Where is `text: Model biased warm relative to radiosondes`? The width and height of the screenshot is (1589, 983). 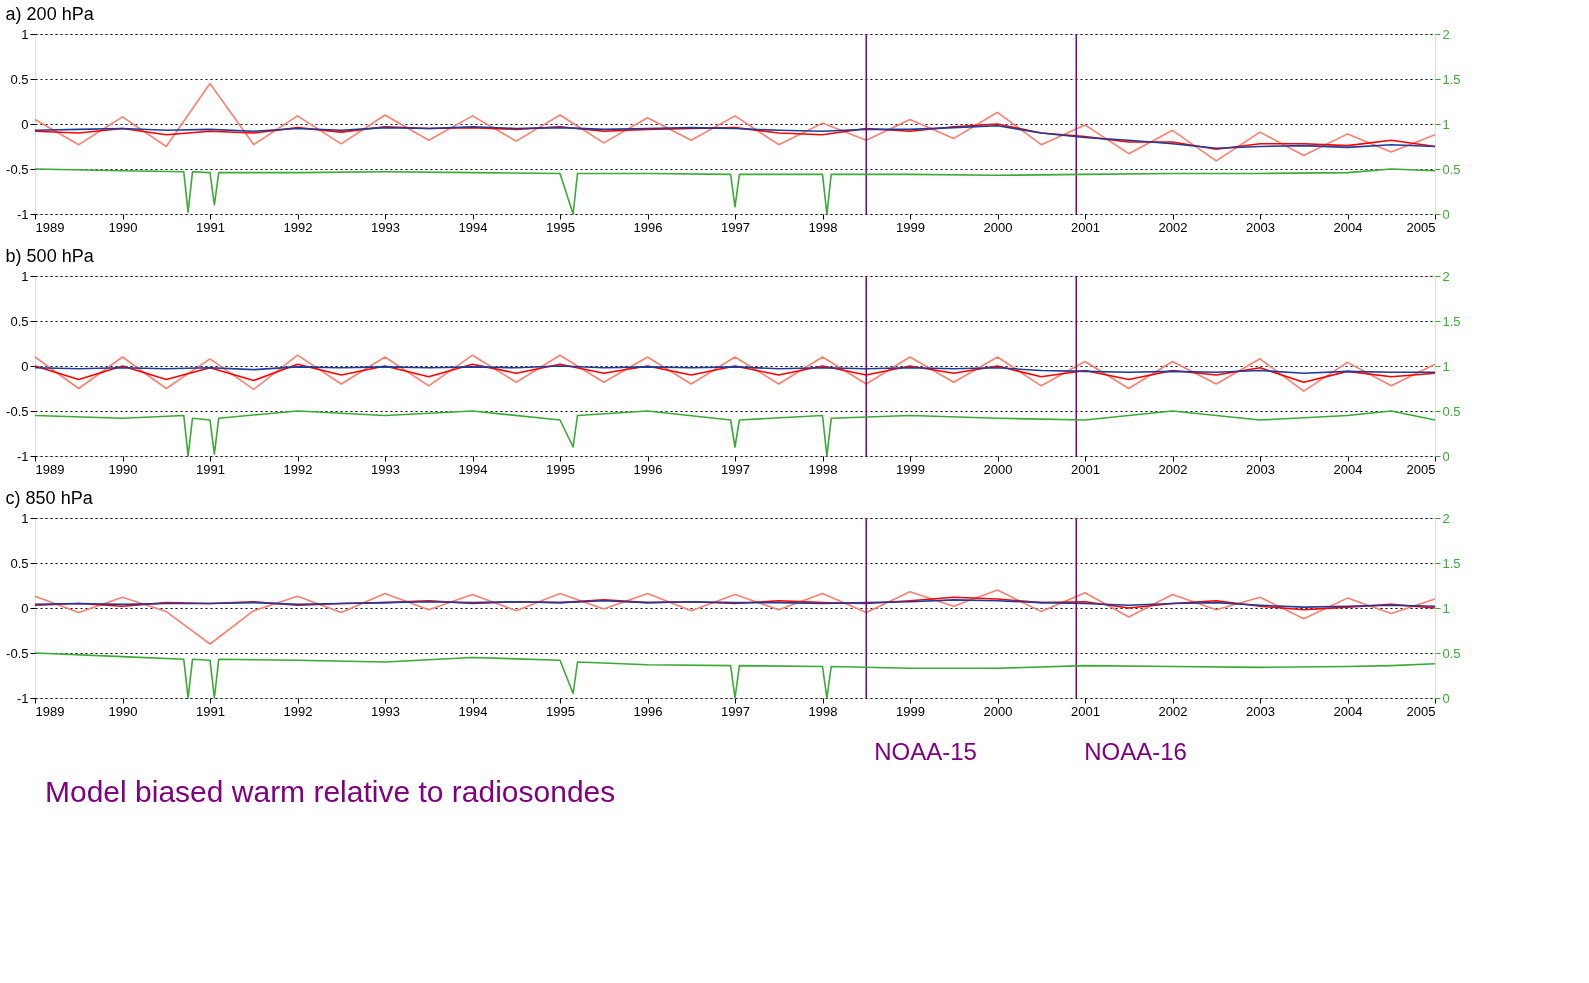
text: Model biased warm relative to radiosondes is located at coordinates (330, 791).